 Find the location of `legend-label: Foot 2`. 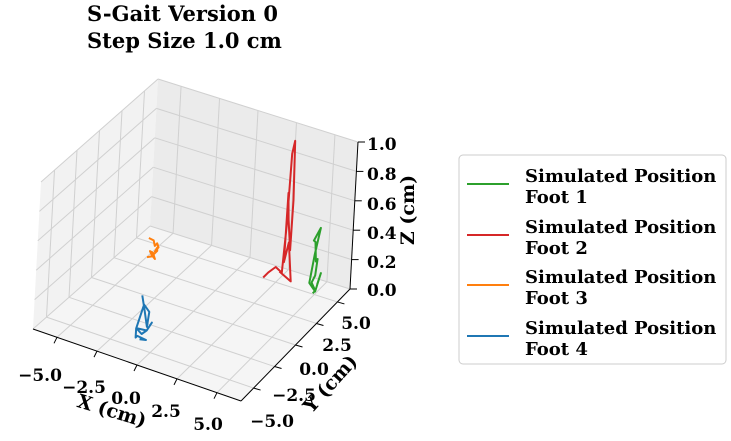

legend-label: Foot 2 is located at coordinates (556, 248).